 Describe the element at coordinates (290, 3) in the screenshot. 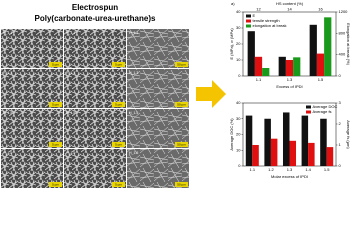

I see `top-axis-label: HS content (%)` at that location.